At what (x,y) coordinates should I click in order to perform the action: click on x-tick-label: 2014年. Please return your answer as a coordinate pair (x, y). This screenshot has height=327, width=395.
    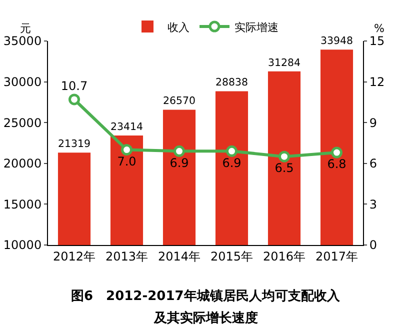
    Looking at the image, I should click on (179, 256).